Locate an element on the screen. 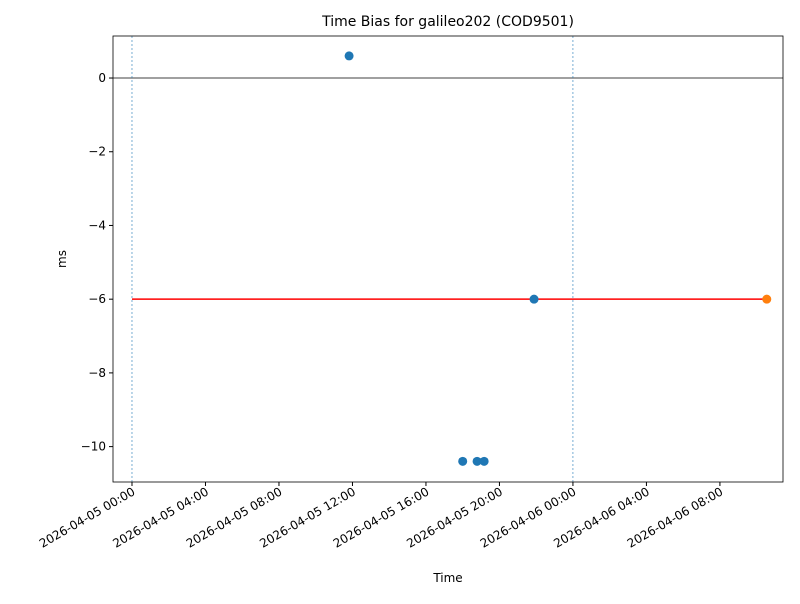  chart-title: Time Bias for galileo202 (COD9501) is located at coordinates (447, 22).